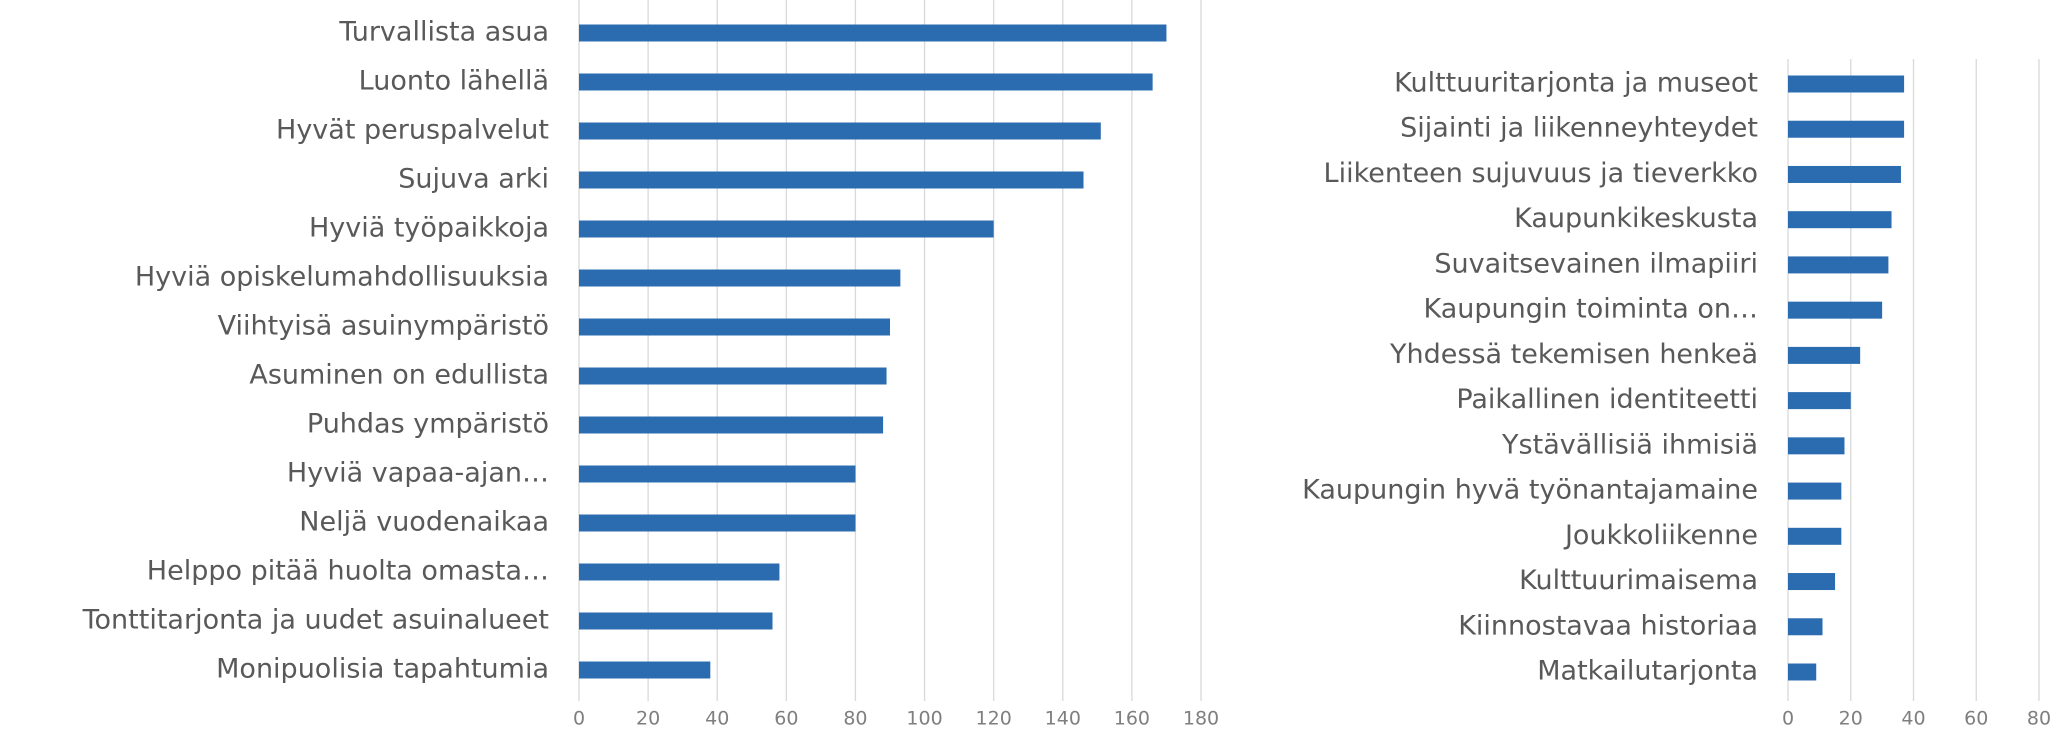 The height and width of the screenshot is (733, 2051). What do you see at coordinates (429, 228) in the screenshot?
I see `category-label: Hyviä työpaikkoja` at bounding box center [429, 228].